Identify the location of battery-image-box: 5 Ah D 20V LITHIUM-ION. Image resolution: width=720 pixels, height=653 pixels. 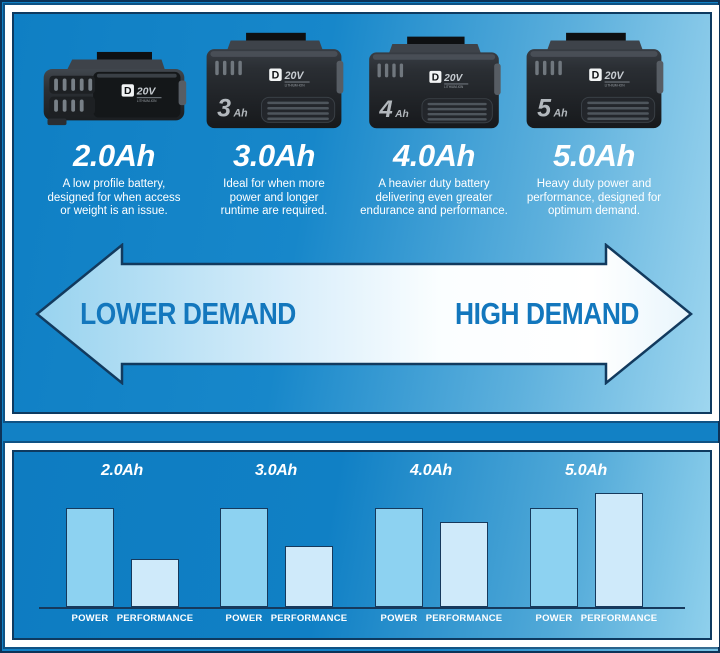
(594, 73).